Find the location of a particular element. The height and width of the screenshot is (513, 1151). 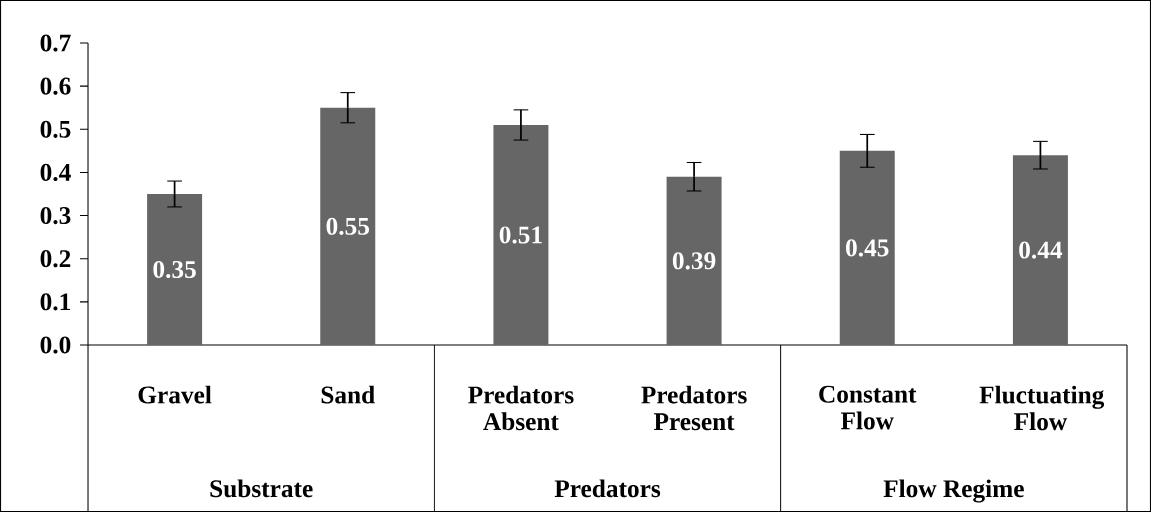

x-tick-label: Predators Present is located at coordinates (694, 408).